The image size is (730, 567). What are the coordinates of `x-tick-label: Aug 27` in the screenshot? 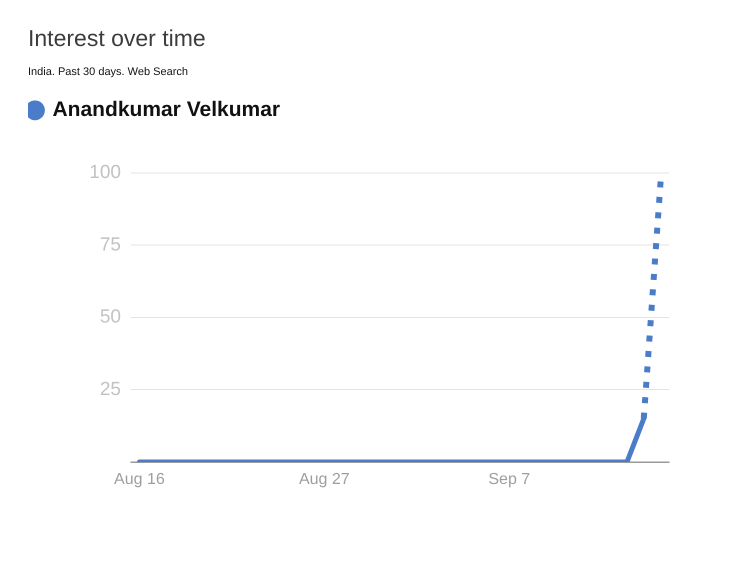 It's located at (324, 479).